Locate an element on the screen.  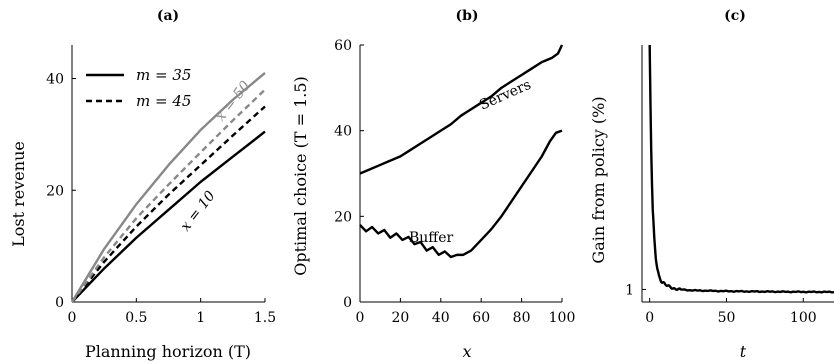
panel-b-title: (b) is located at coordinates (466, 16).